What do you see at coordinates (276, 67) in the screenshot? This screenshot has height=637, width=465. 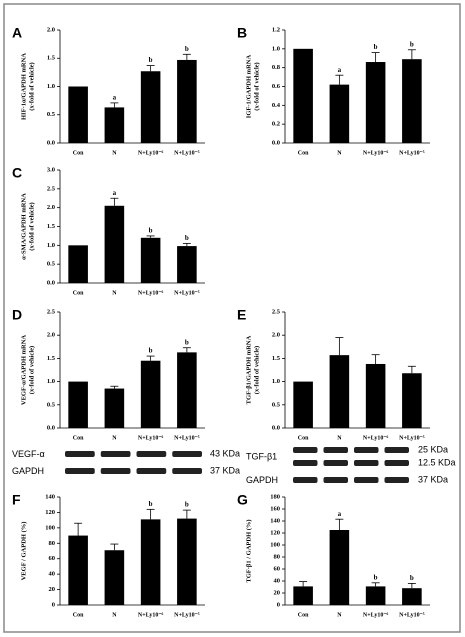 I see `y-tick-label: 0.8` at bounding box center [276, 67].